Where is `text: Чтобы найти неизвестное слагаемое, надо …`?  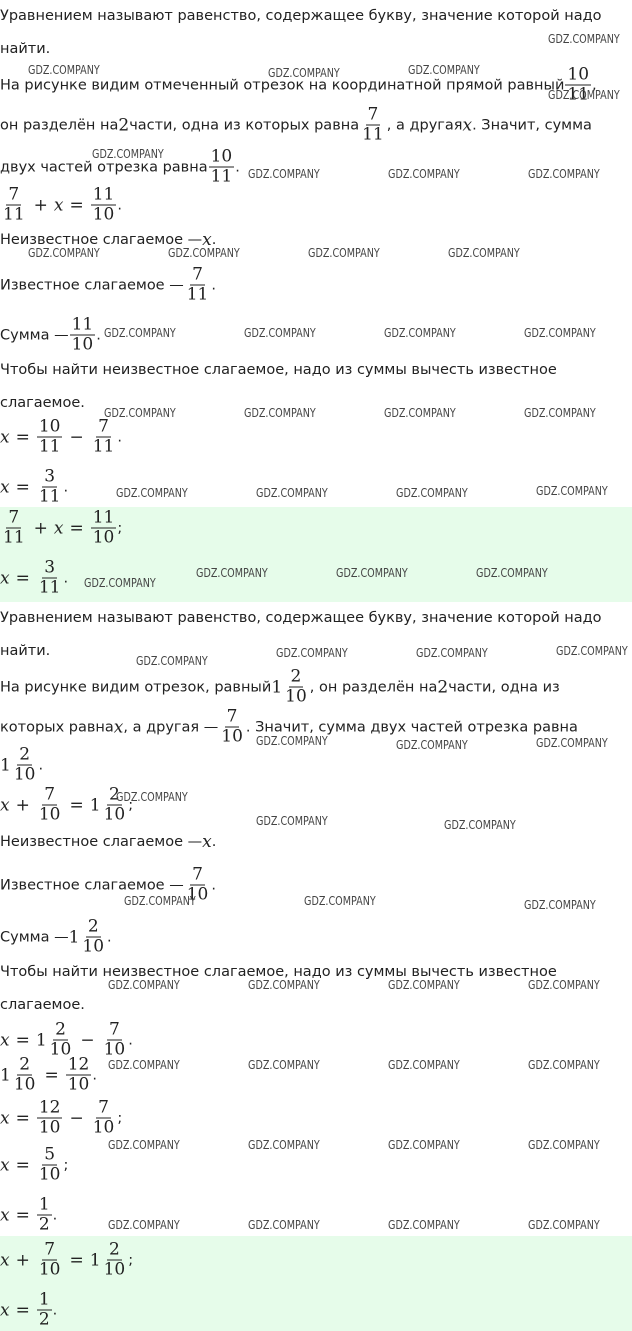 text: Чтобы найти неизвестное слагаемое, надо … is located at coordinates (278, 972).